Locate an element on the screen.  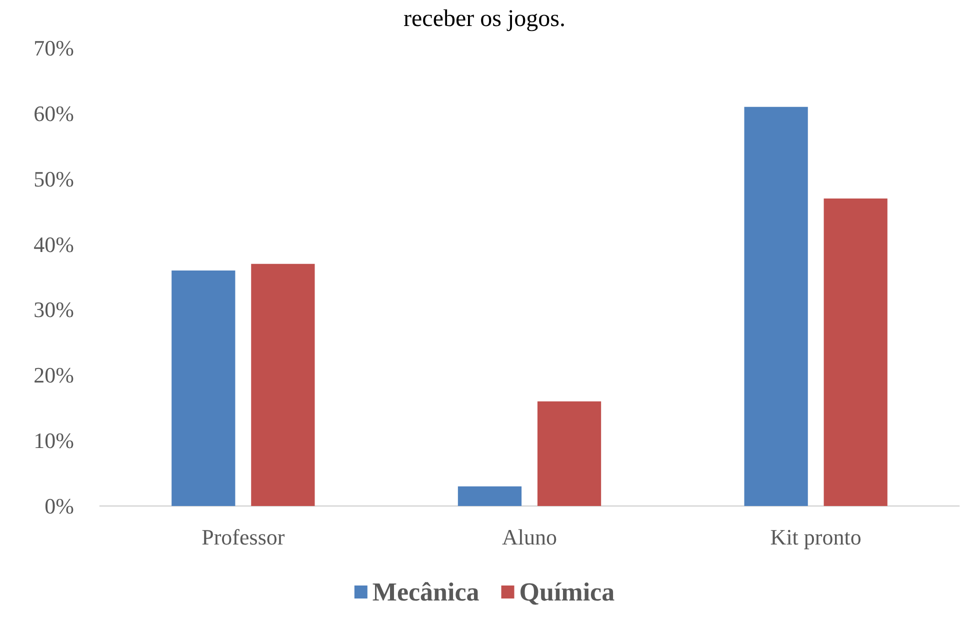
legend-label: Química is located at coordinates (567, 592).